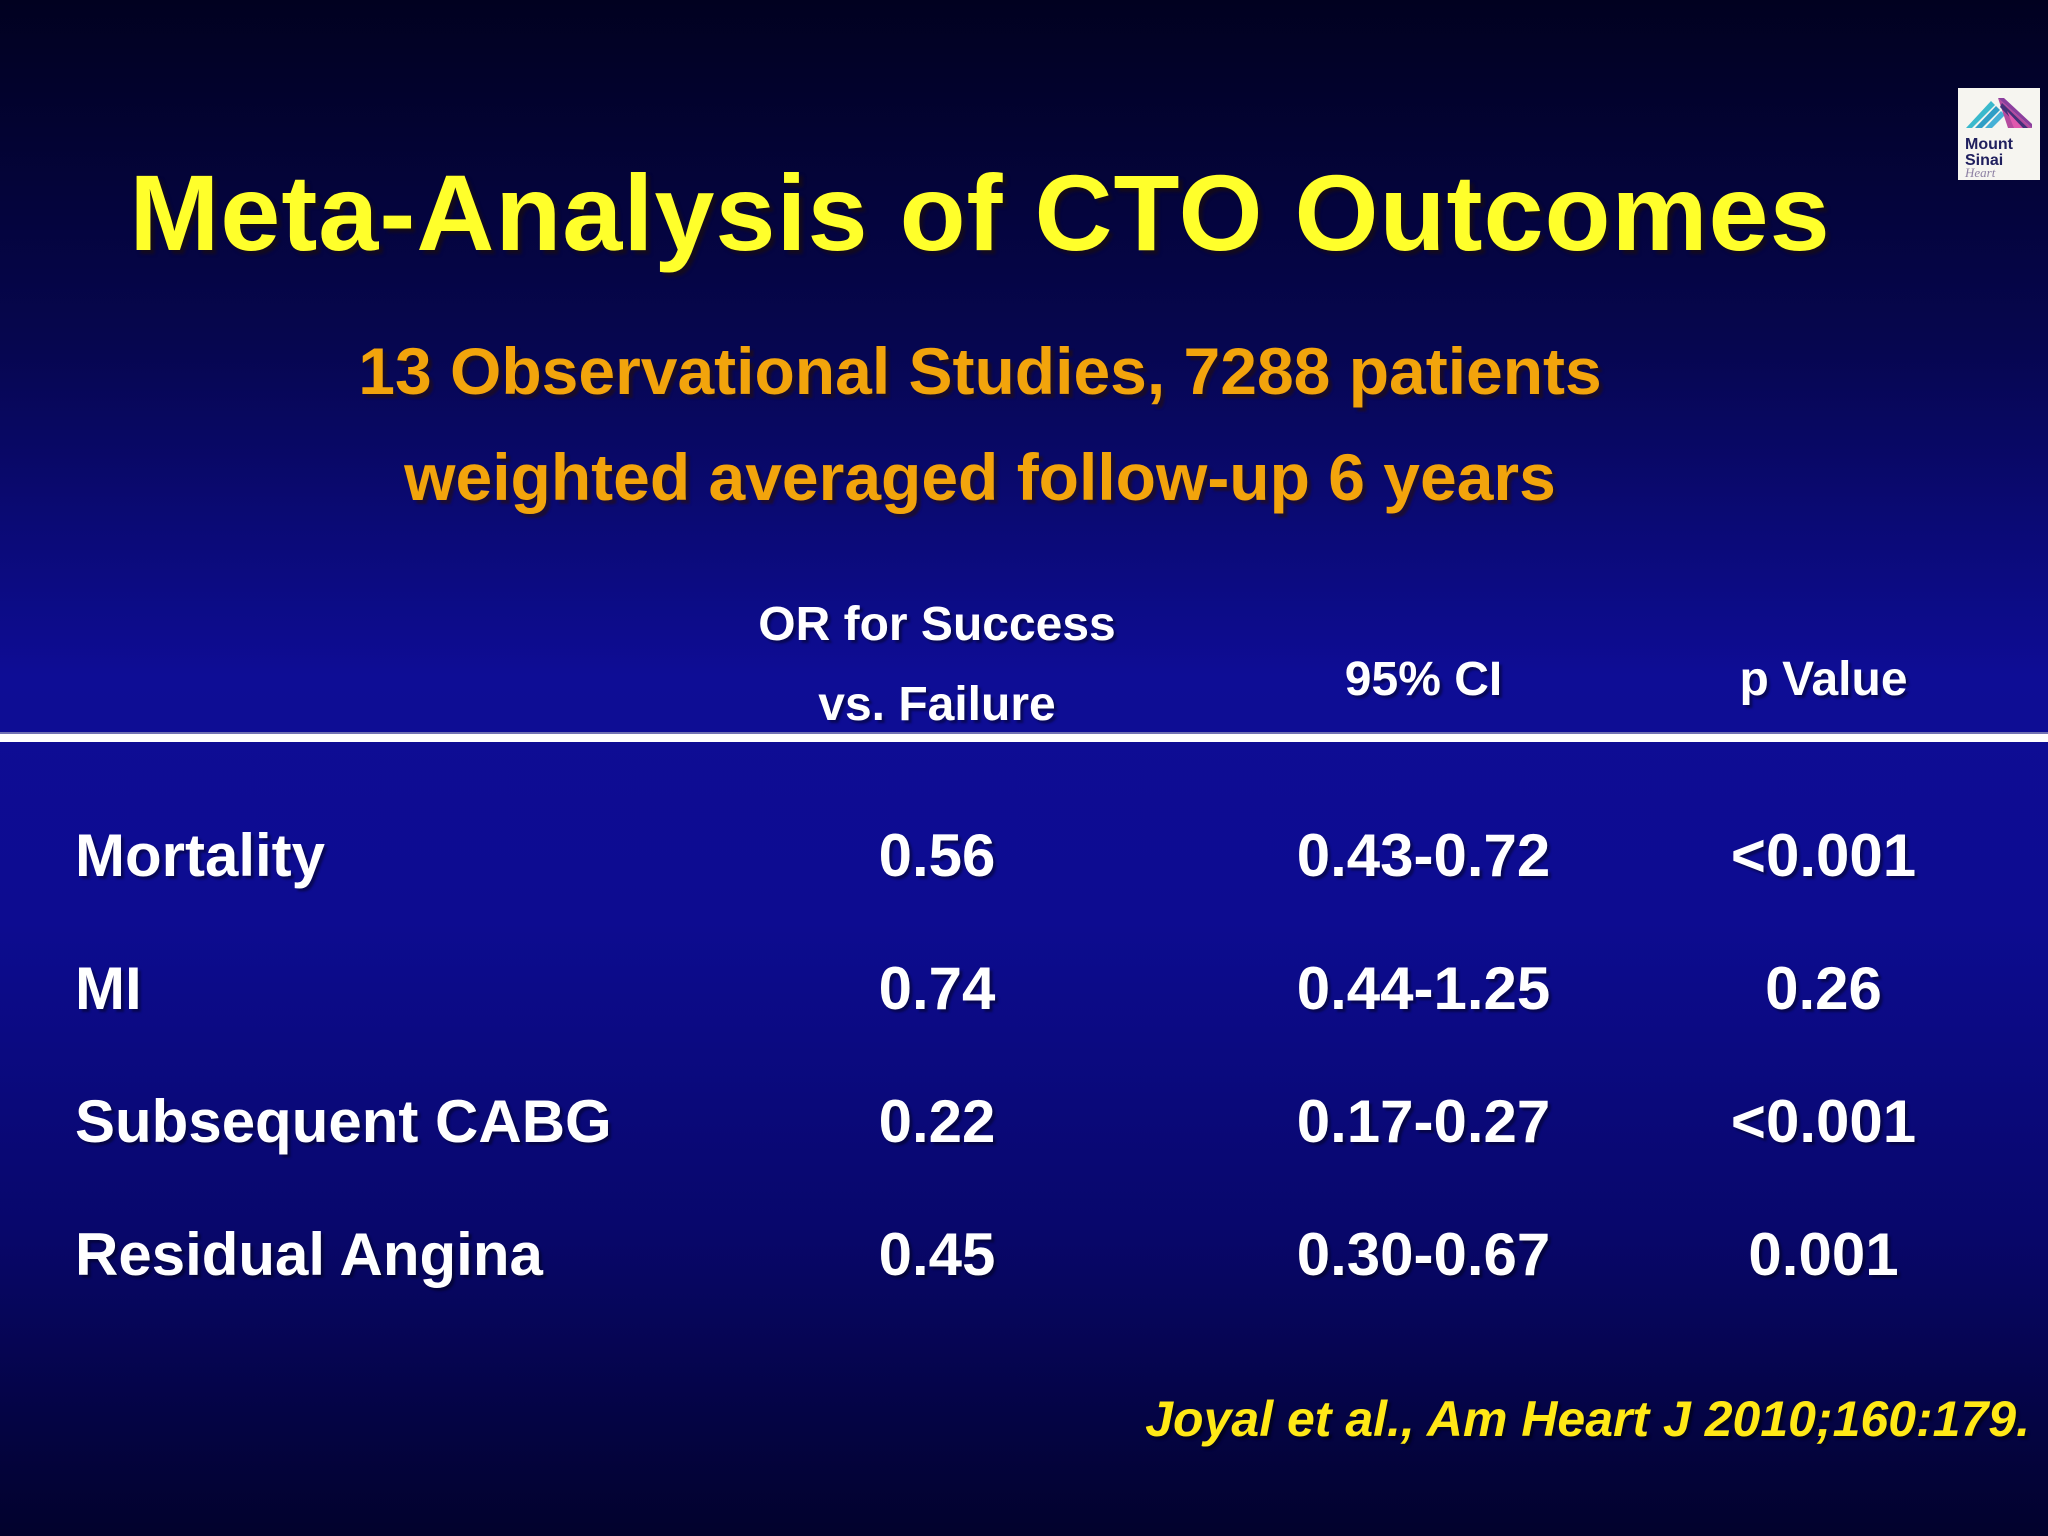  What do you see at coordinates (1823, 679) in the screenshot?
I see `header-p-value: p Value` at bounding box center [1823, 679].